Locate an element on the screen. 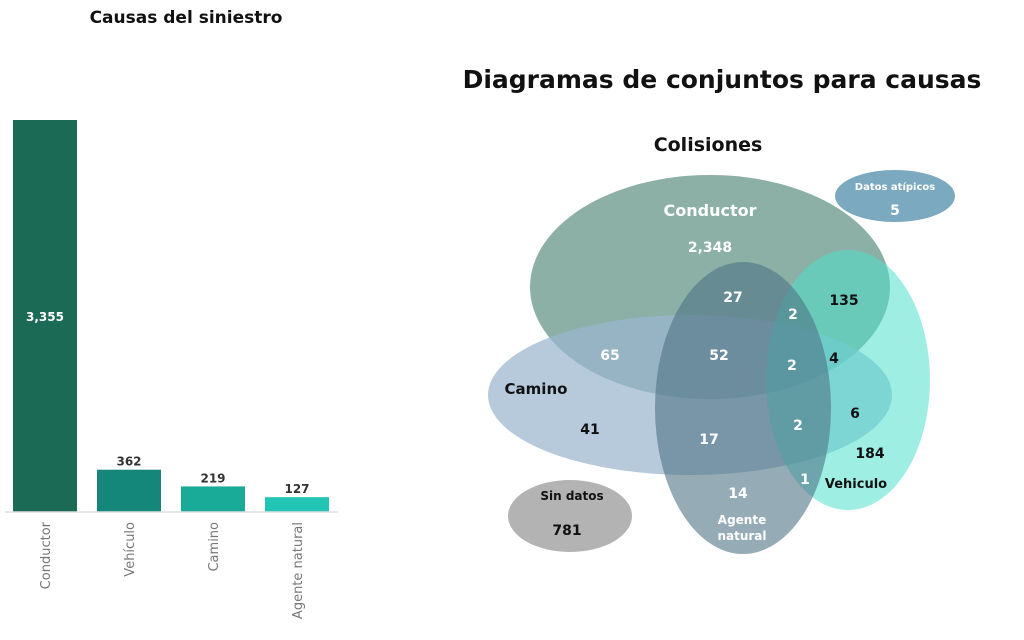  datos-atipicos-bubble is located at coordinates (895, 196).